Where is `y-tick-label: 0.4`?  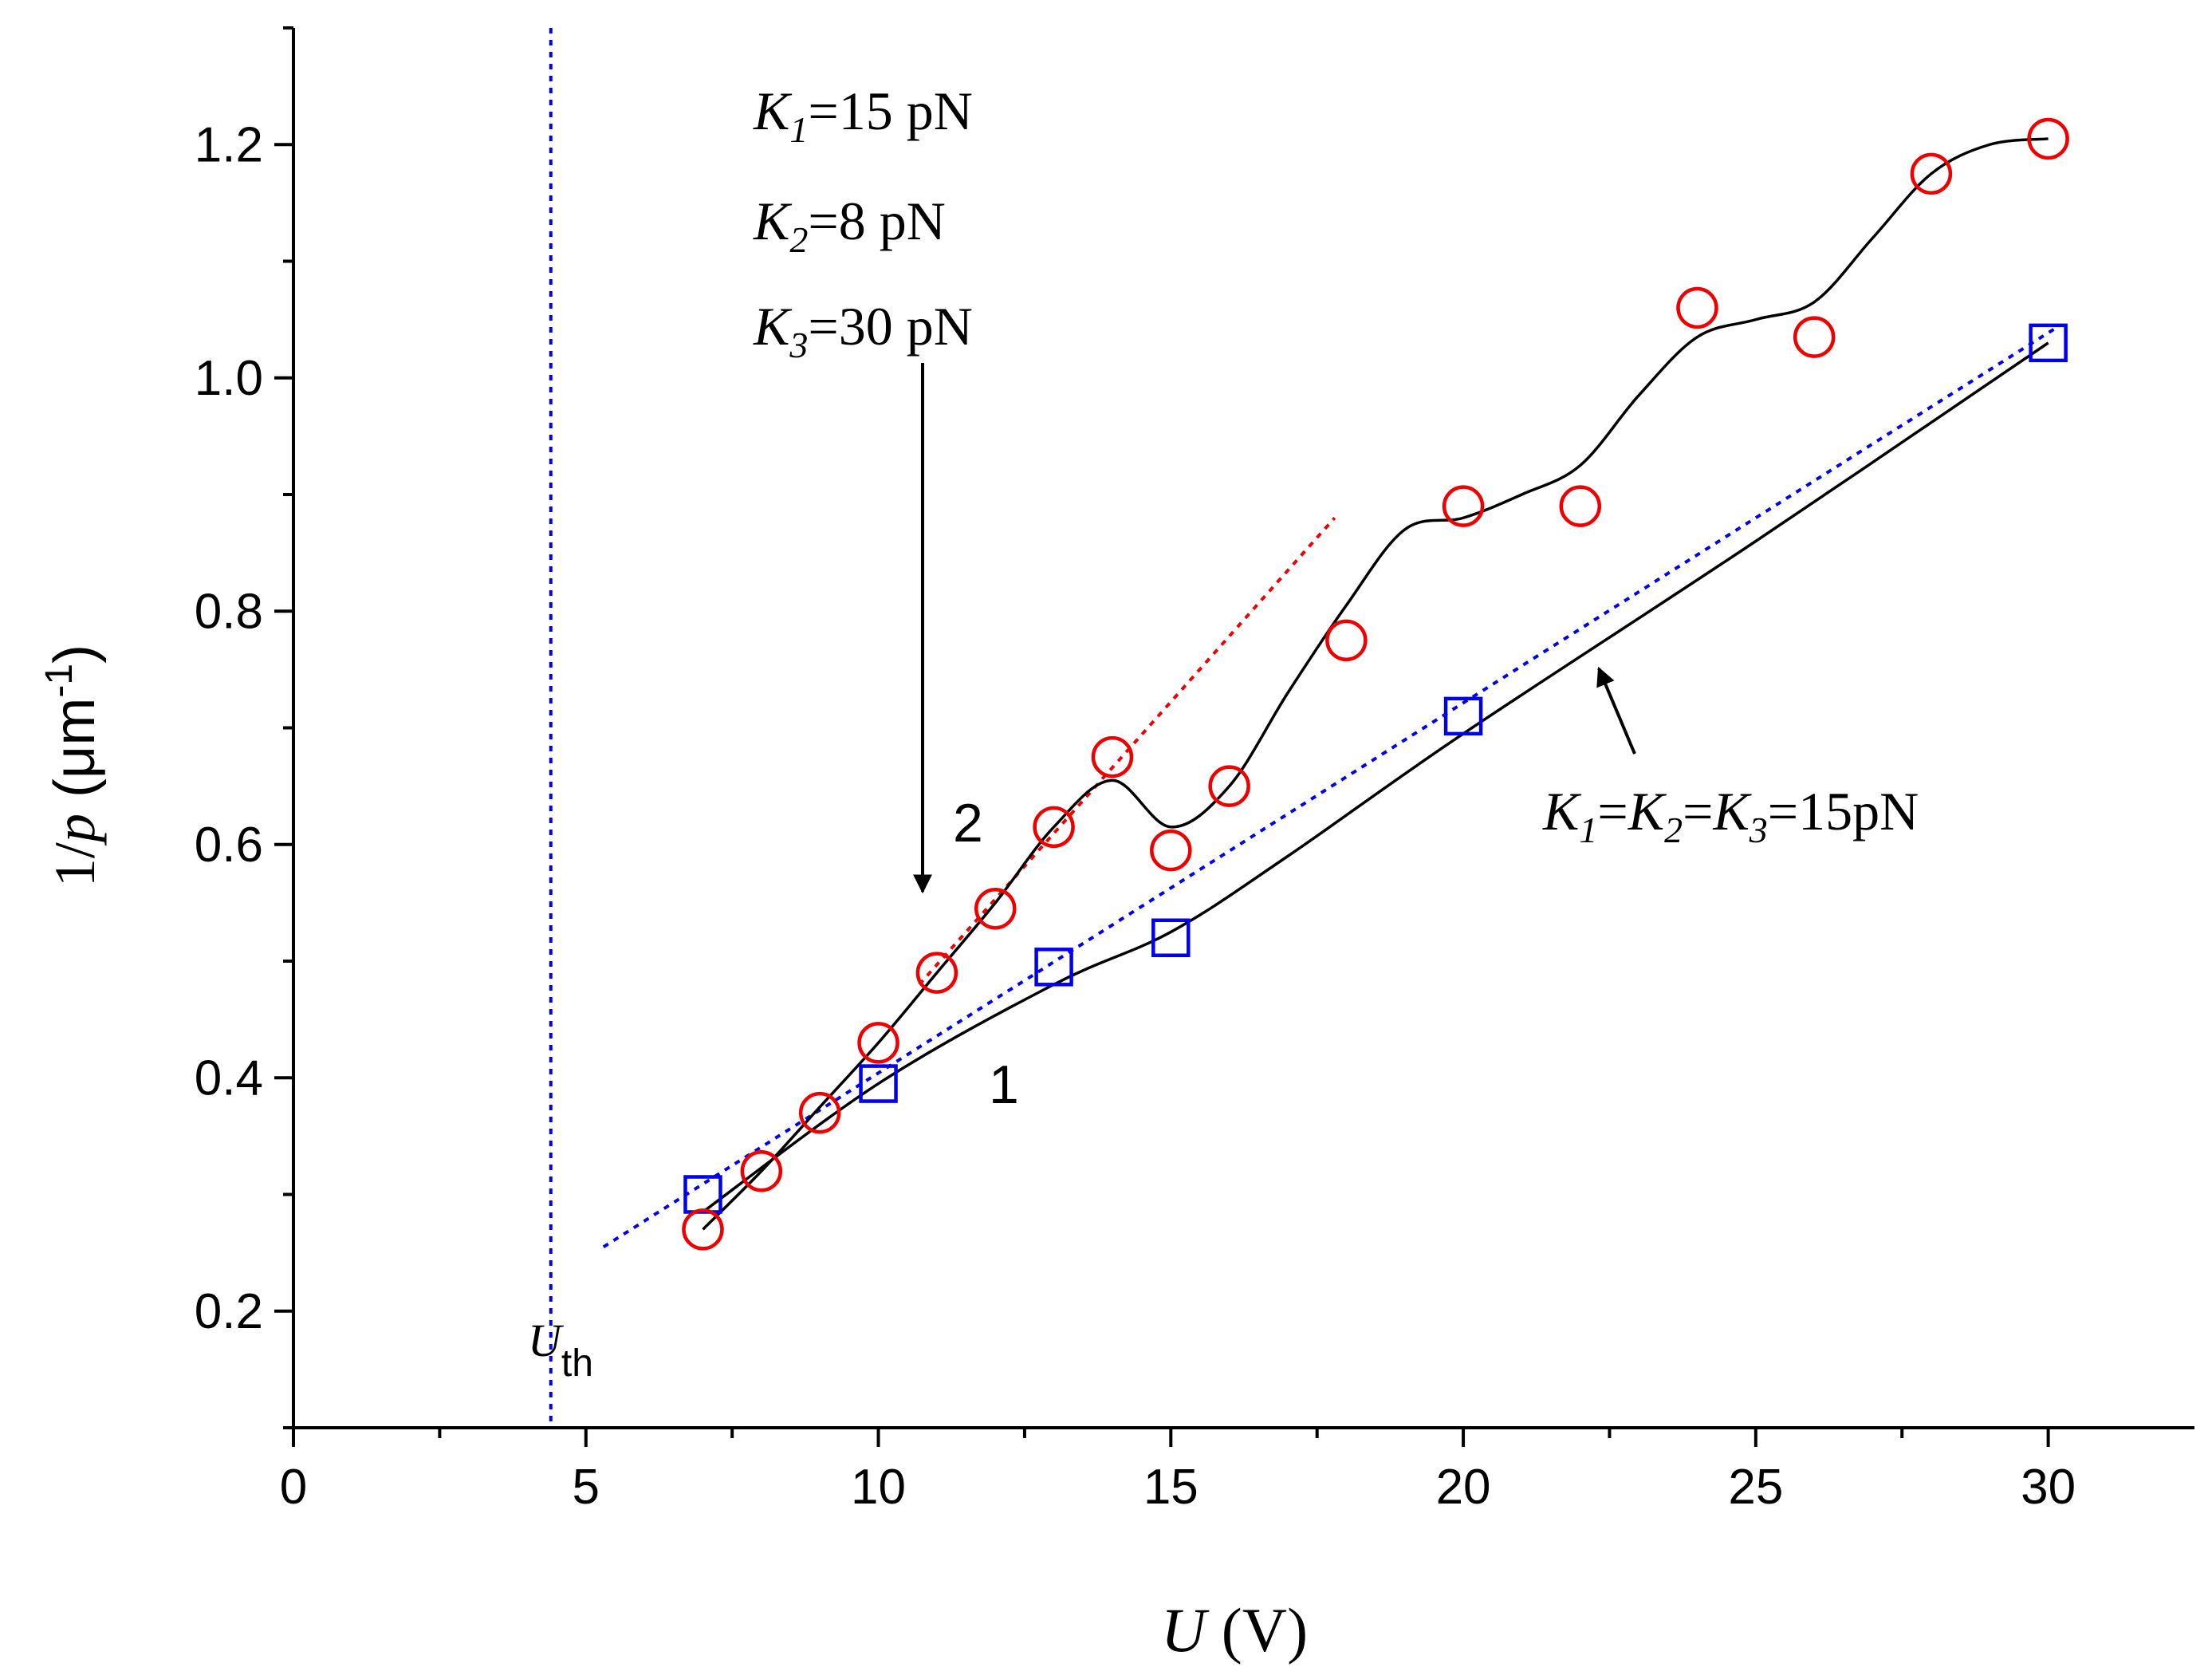
y-tick-label: 0.4 is located at coordinates (229, 1078).